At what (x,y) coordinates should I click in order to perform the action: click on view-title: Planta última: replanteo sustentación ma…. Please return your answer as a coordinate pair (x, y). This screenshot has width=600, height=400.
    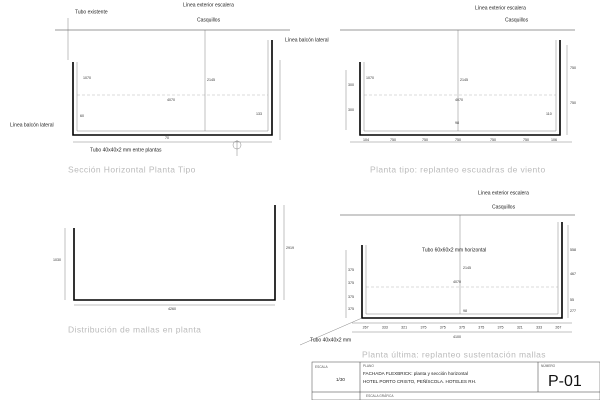
    Looking at the image, I should click on (454, 354).